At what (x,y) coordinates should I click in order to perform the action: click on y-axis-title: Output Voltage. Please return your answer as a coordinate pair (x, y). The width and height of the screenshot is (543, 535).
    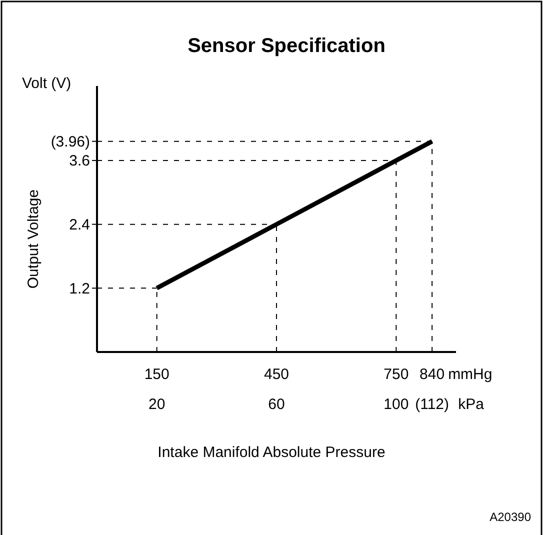
    Looking at the image, I should click on (33, 239).